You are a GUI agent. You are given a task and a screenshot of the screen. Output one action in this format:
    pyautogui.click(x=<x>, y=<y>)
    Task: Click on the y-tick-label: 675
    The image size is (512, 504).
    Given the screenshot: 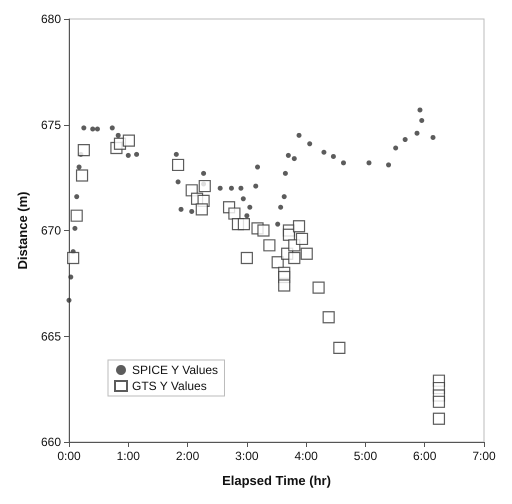 What is the action you would take?
    pyautogui.click(x=51, y=125)
    